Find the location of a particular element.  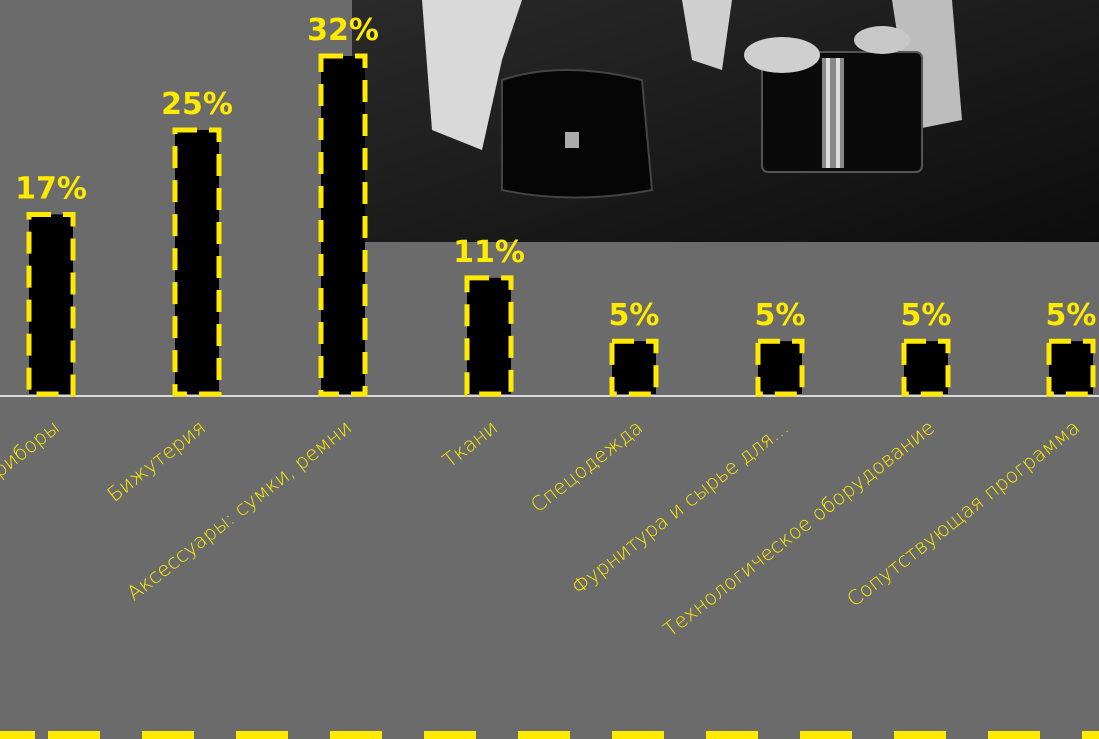

category-label-4: Ткани is located at coordinates (470, 443).